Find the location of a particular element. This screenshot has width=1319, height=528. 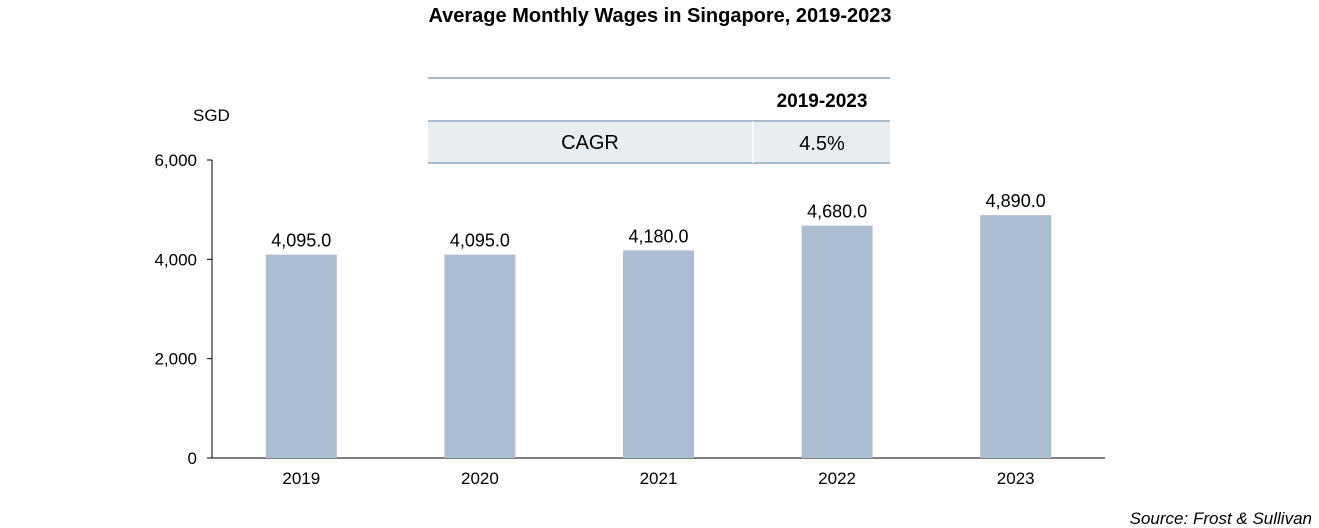

cagr-value: 4.5% is located at coordinates (822, 144).